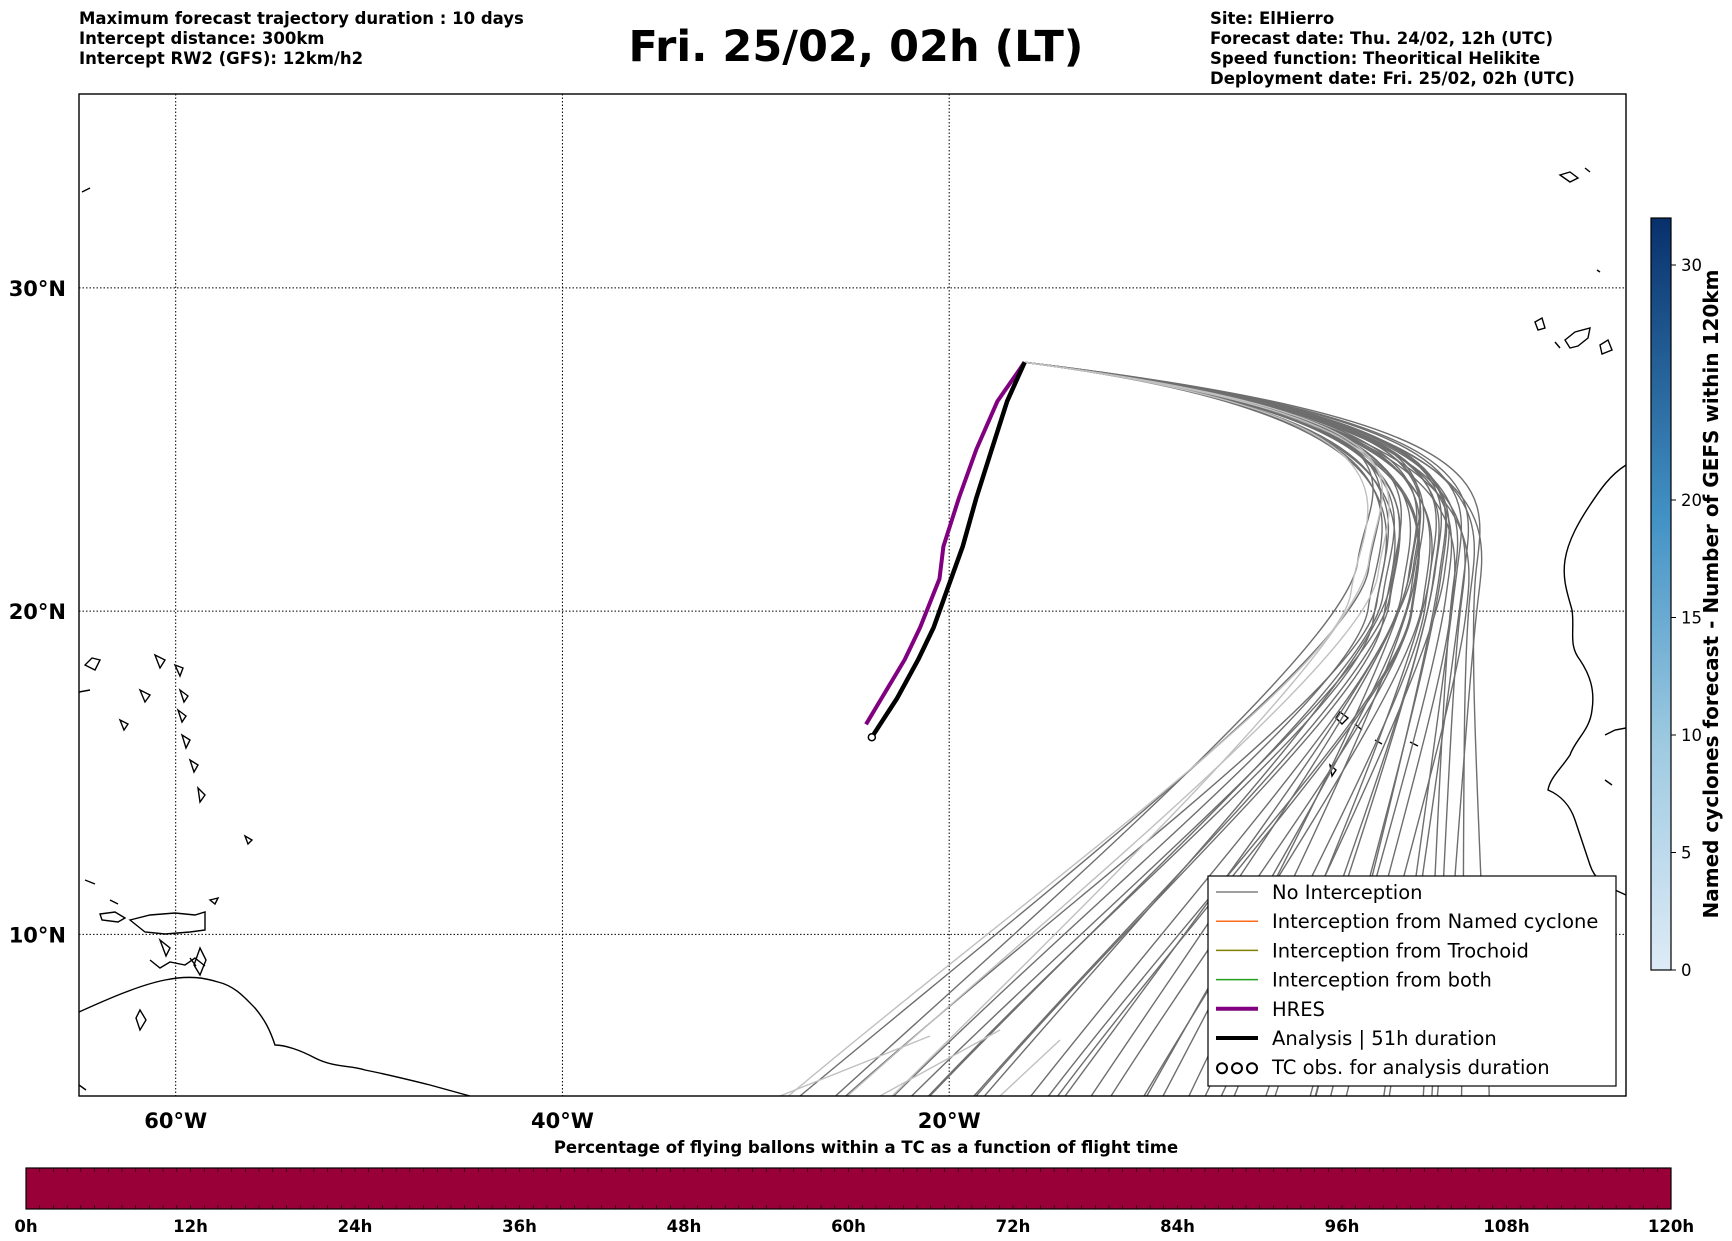  What do you see at coordinates (1691, 618) in the screenshot?
I see `colorbar-right-tick: 15` at bounding box center [1691, 618].